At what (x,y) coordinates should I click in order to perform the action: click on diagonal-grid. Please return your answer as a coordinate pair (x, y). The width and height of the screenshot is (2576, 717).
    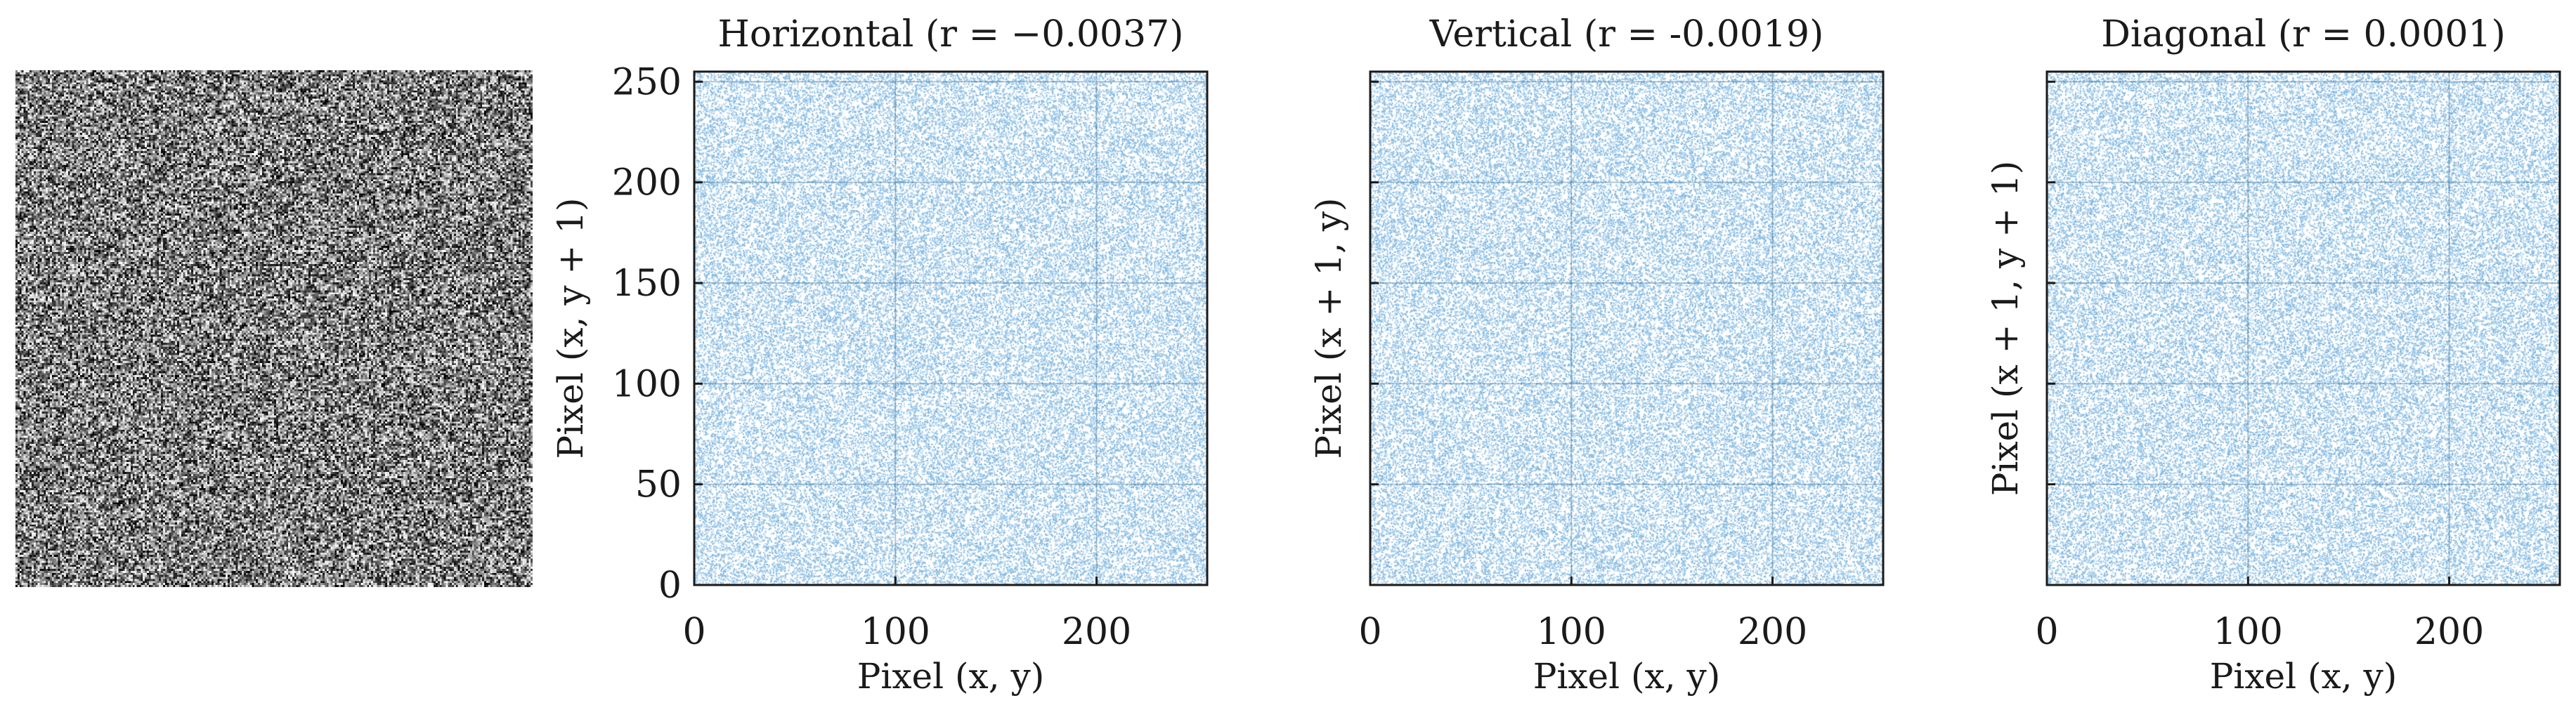
    Looking at the image, I should click on (2303, 328).